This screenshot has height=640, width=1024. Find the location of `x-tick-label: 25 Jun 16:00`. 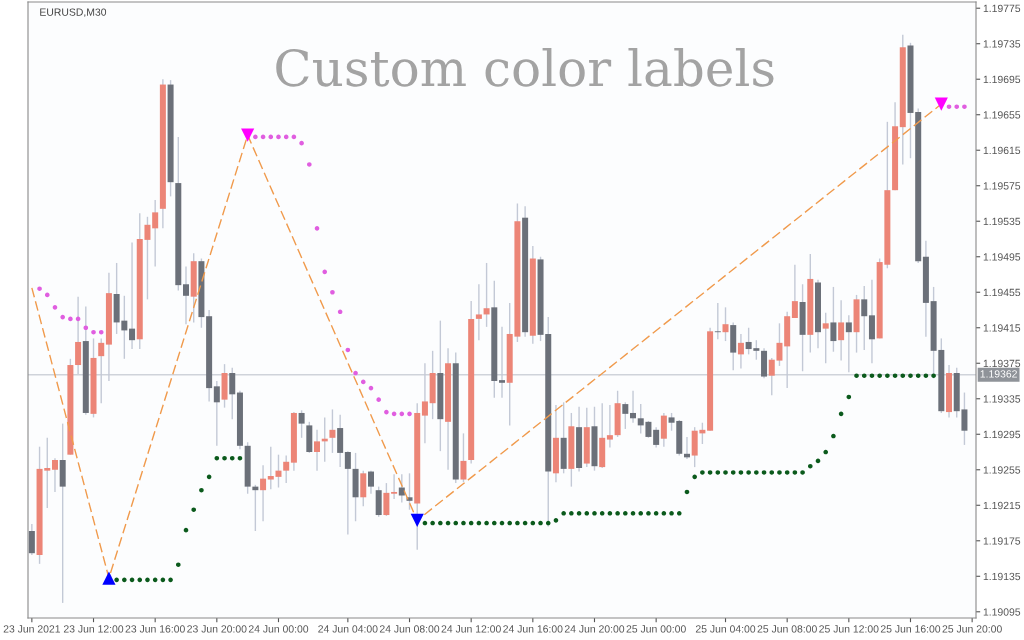

x-tick-label: 25 Jun 16:00 is located at coordinates (910, 629).